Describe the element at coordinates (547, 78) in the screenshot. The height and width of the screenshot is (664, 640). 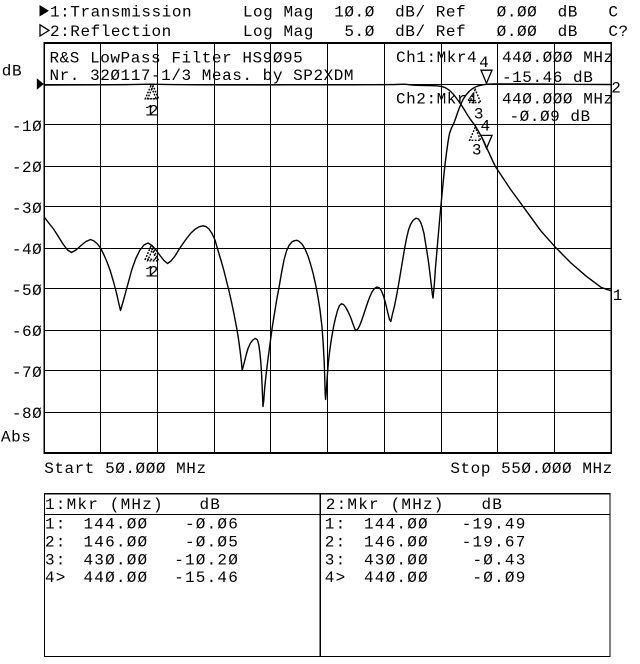
I see `svg-text: -15.46 dB` at that location.